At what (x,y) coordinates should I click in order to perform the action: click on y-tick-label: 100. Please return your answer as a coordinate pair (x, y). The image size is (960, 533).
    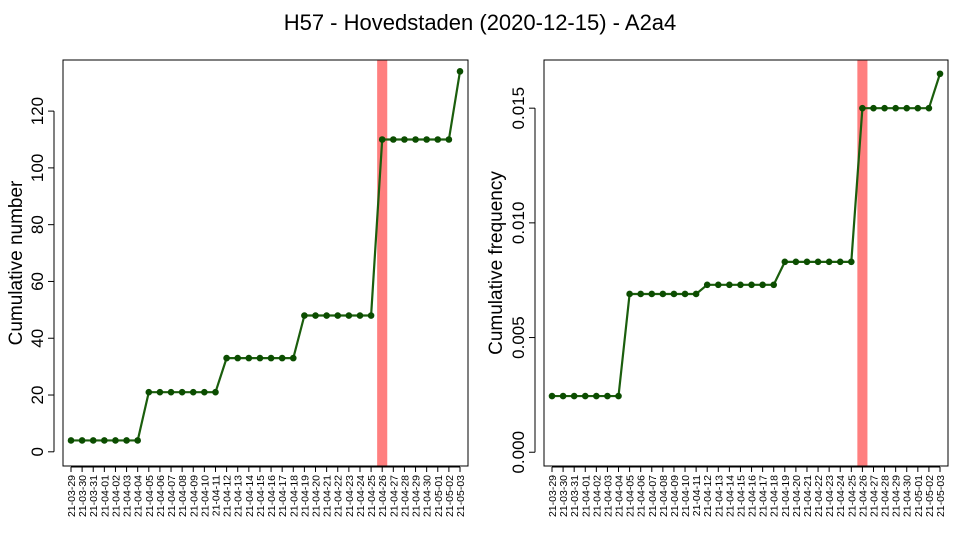
    Looking at the image, I should click on (37, 168).